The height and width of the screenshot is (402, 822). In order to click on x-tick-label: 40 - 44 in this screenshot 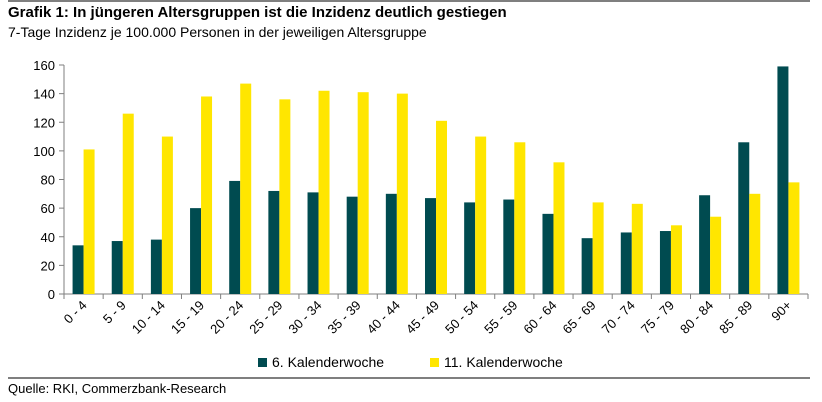, I will do `click(383, 317)`.